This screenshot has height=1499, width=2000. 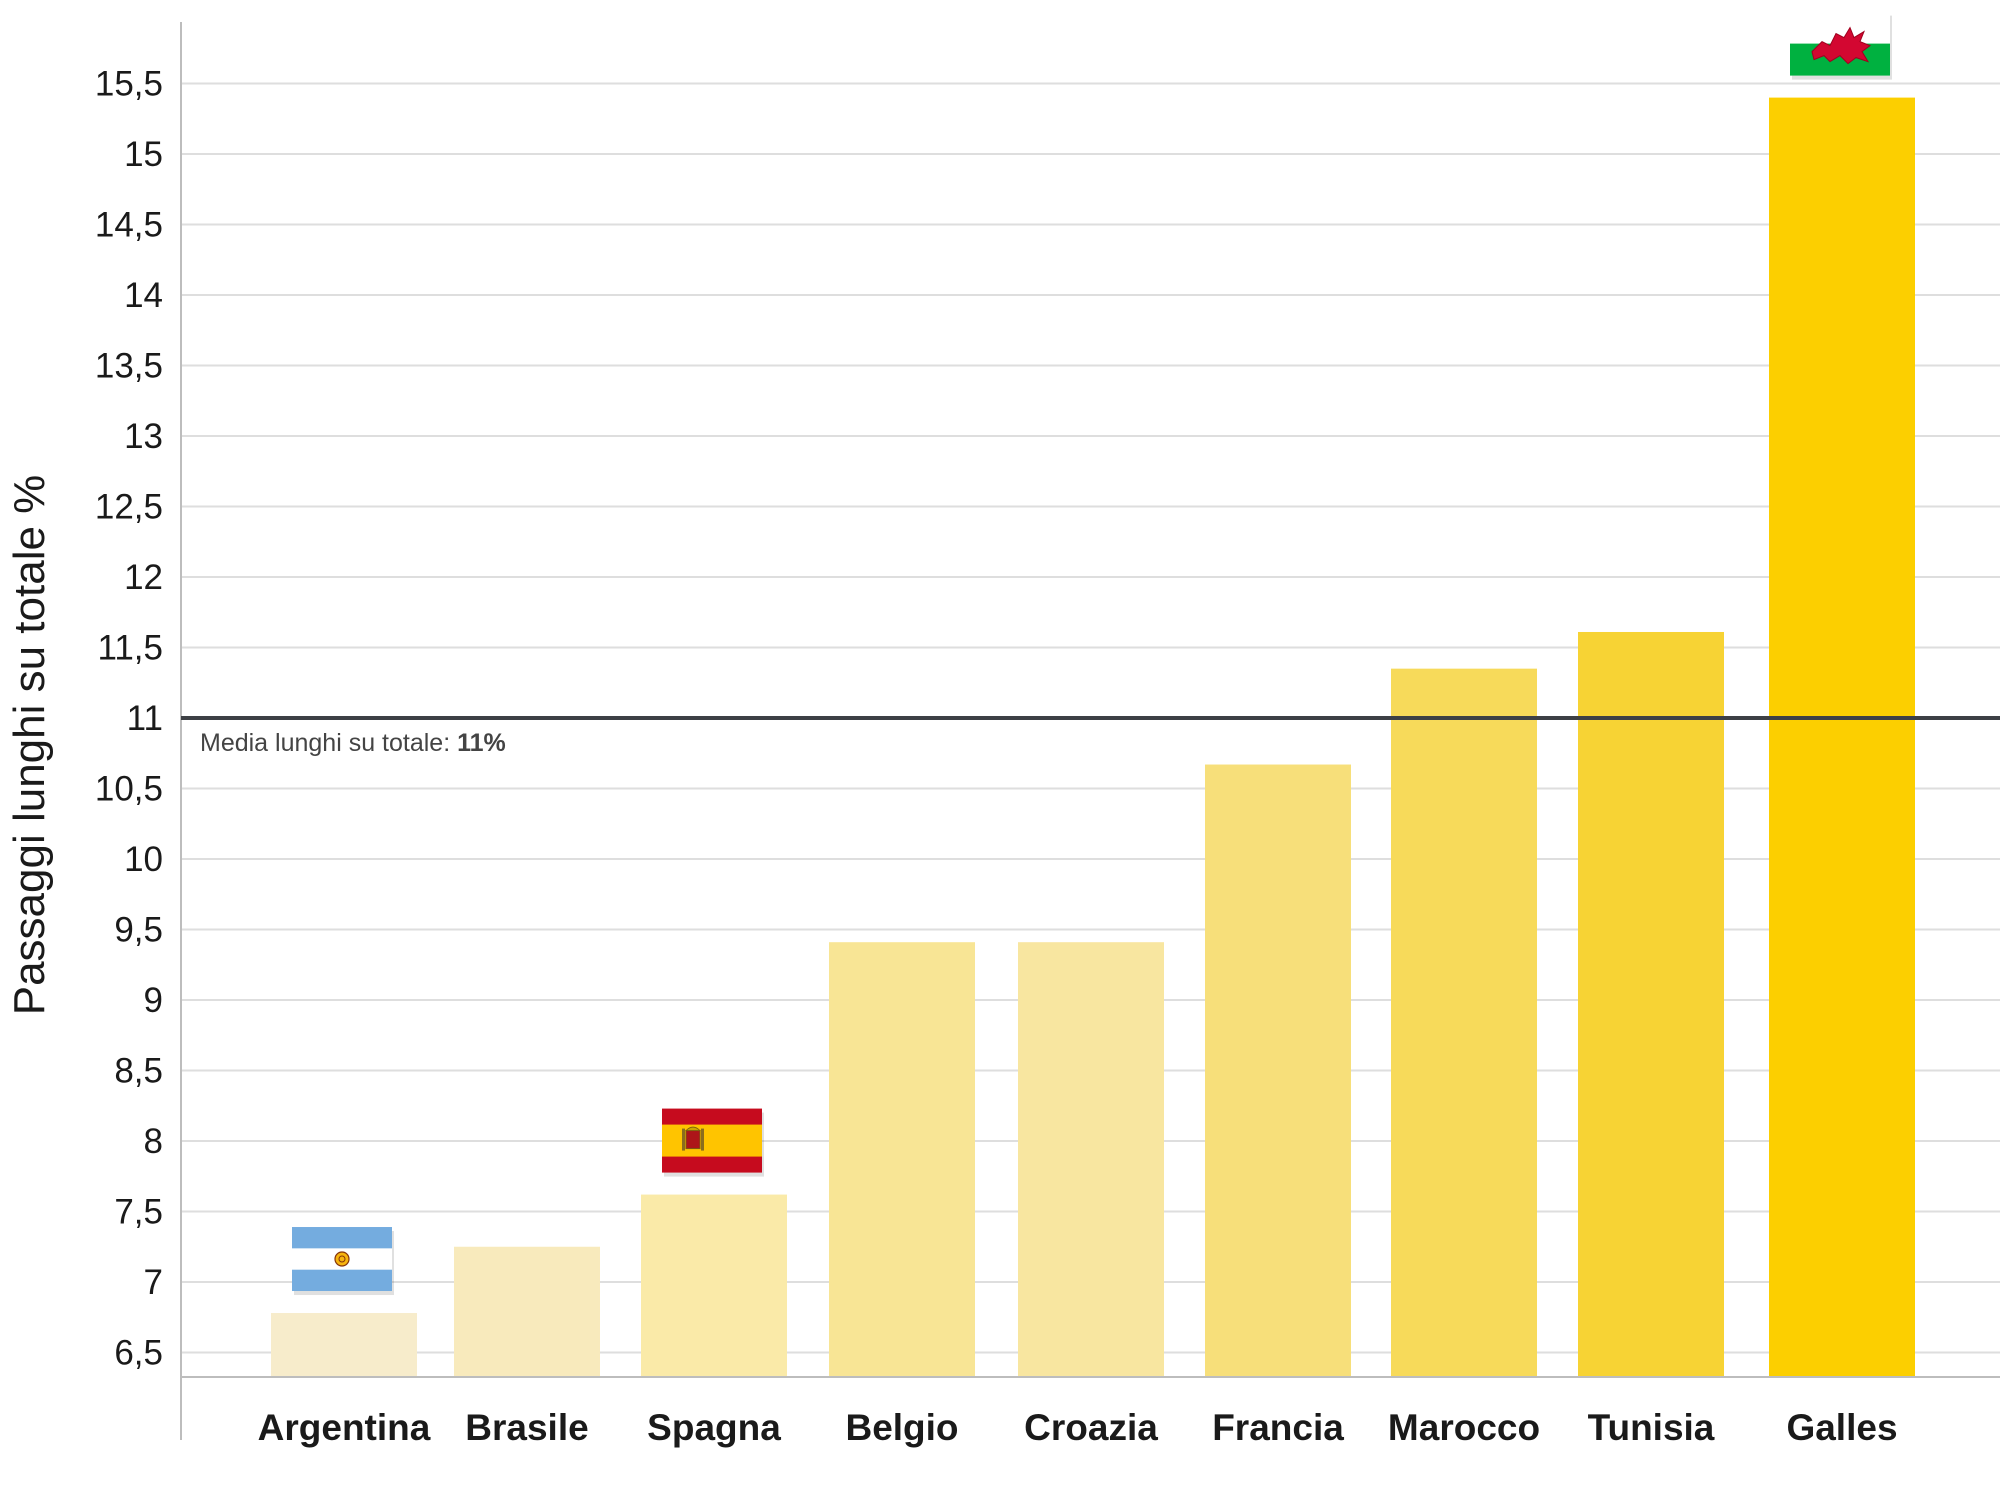 I want to click on x-tick-label: Argentina, so click(x=344, y=1427).